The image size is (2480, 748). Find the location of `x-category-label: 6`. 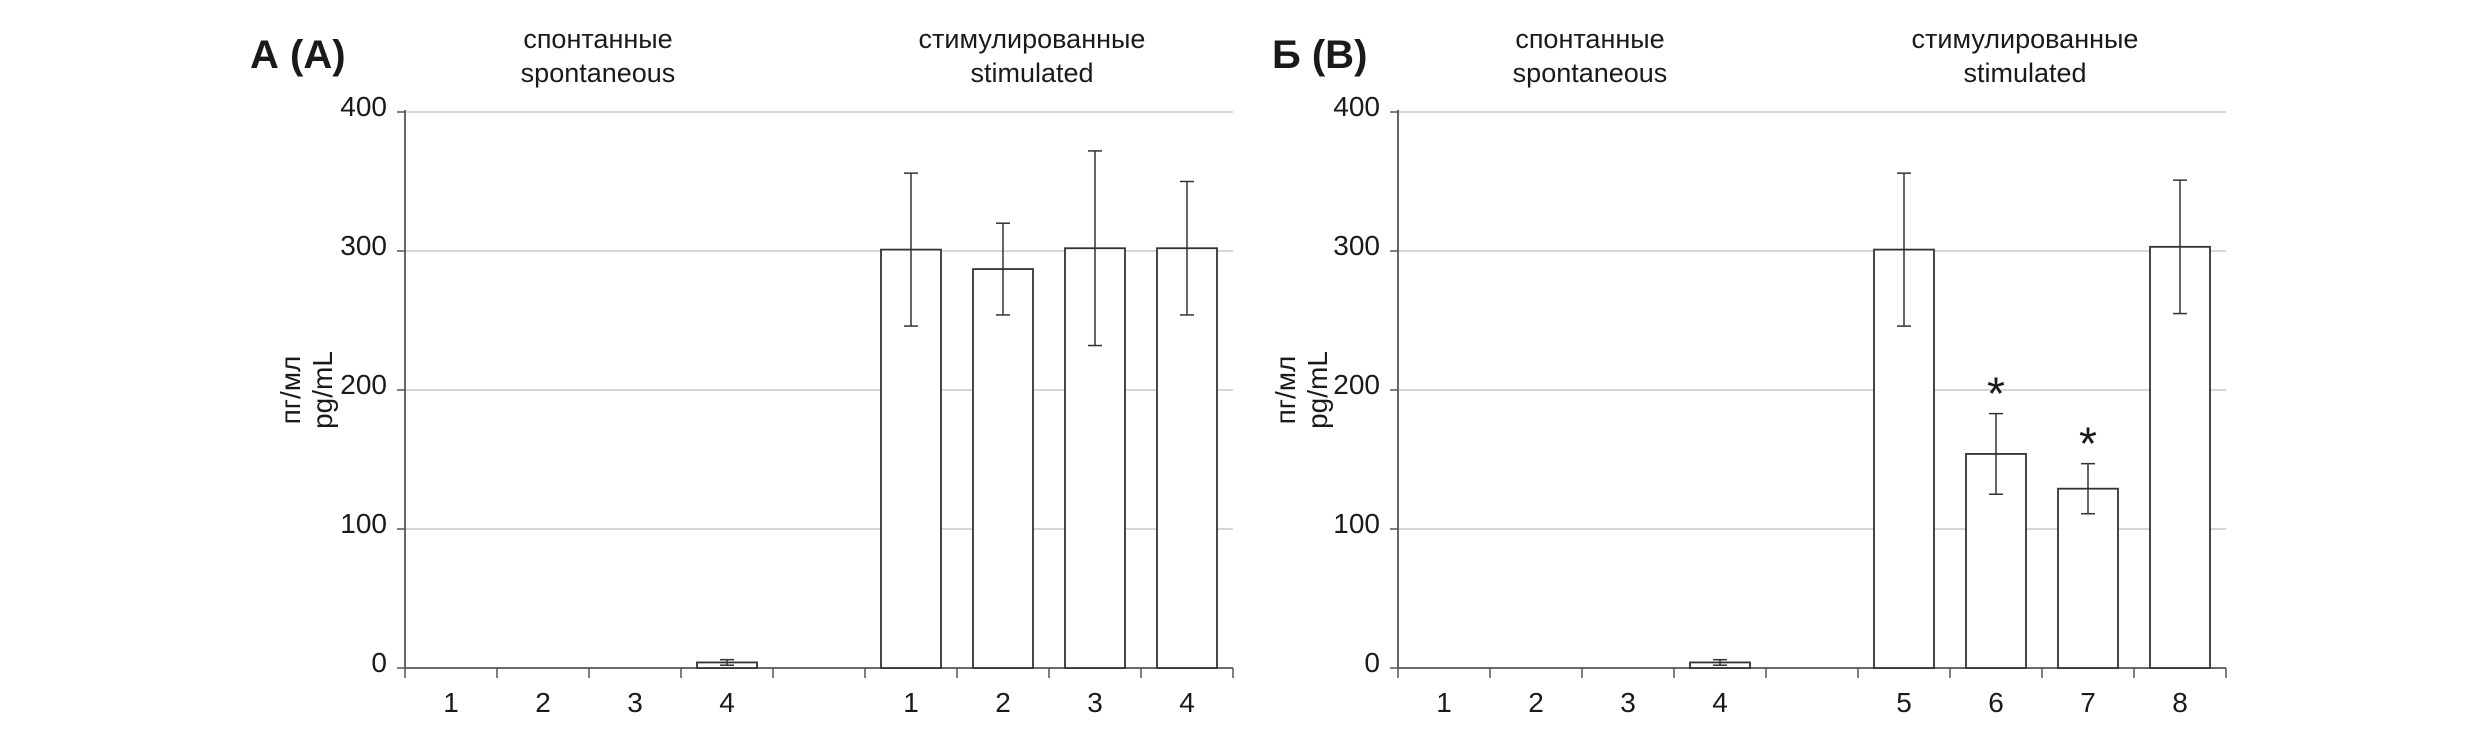

x-category-label: 6 is located at coordinates (1996, 702).